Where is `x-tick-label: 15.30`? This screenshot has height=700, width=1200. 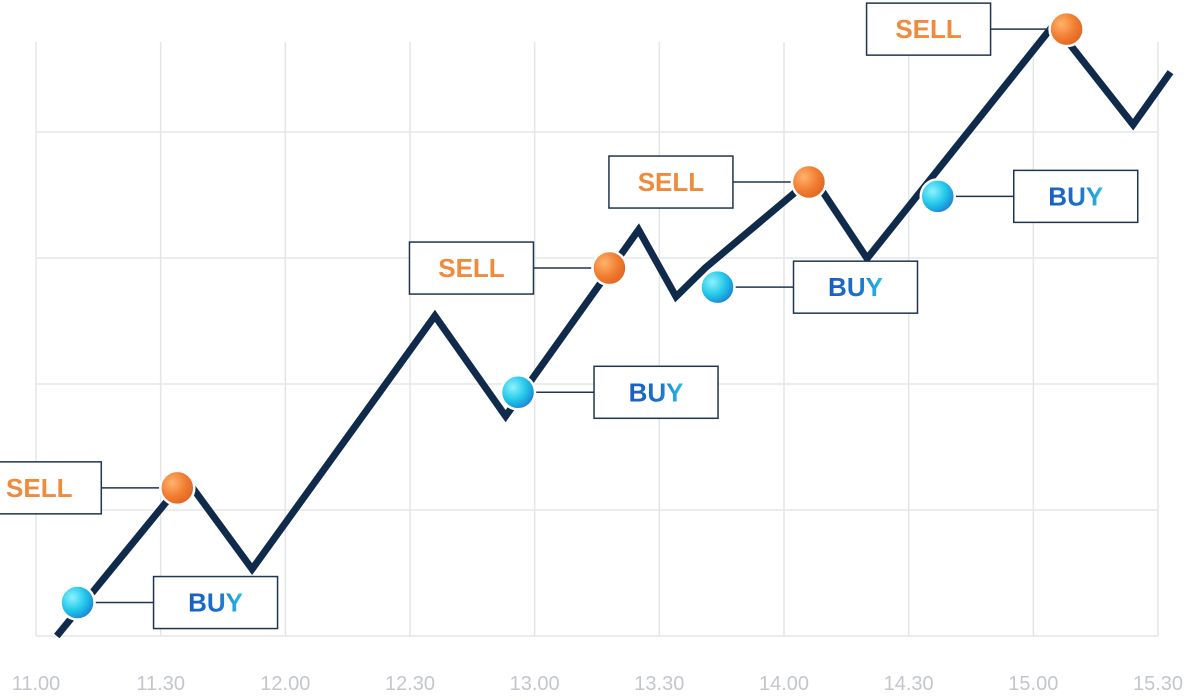
x-tick-label: 15.30 is located at coordinates (1158, 684).